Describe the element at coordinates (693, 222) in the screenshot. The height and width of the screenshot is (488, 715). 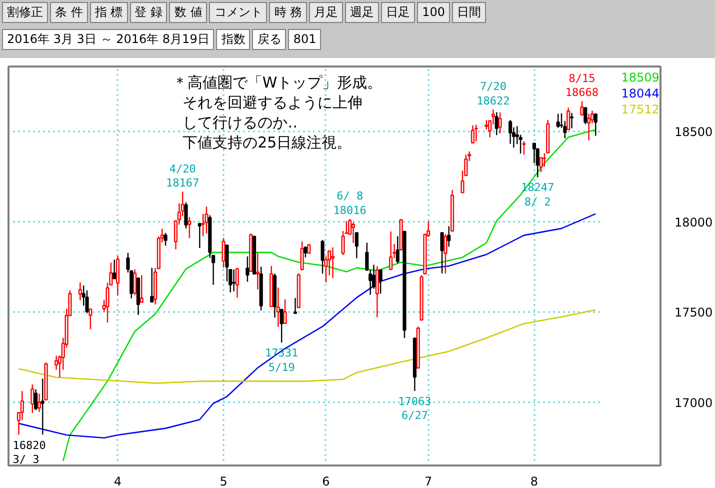
I see `y-tick-label: 18000` at that location.